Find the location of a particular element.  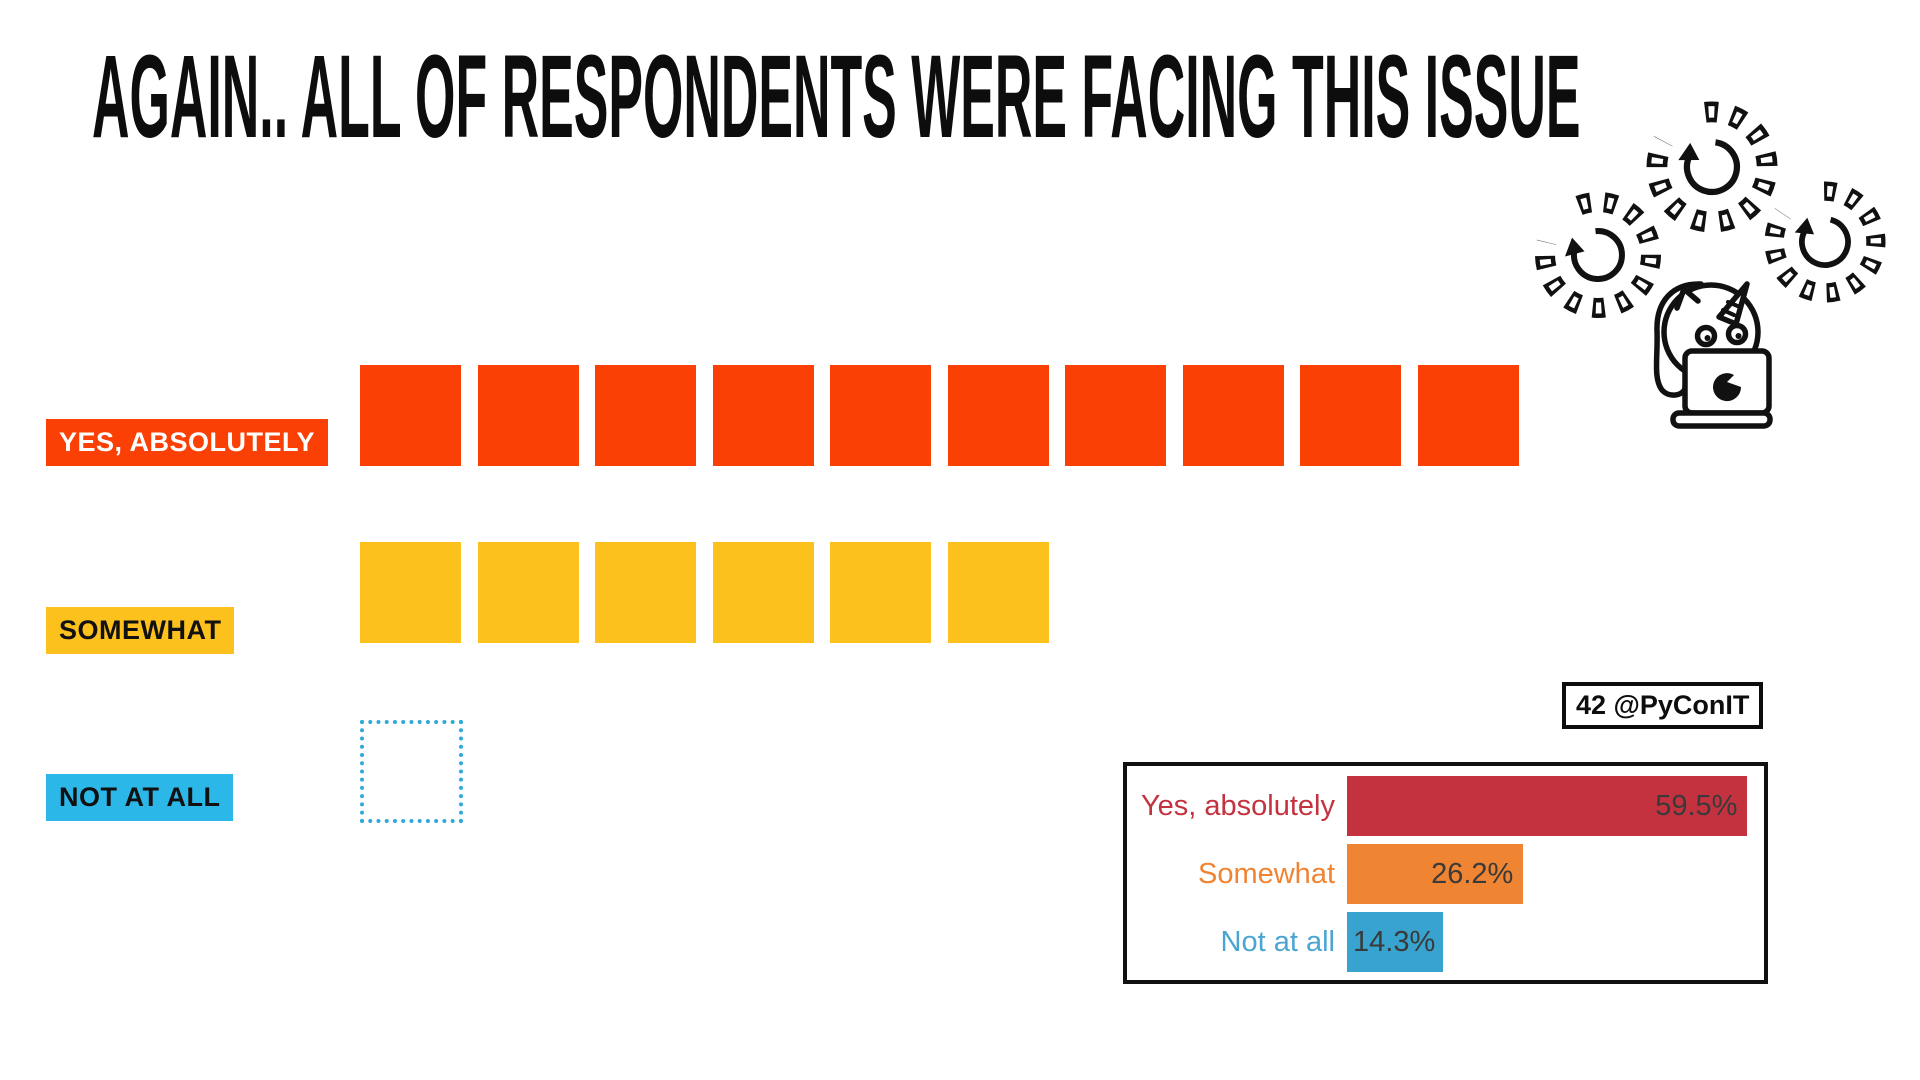

bar: 59.5% is located at coordinates (1547, 806).